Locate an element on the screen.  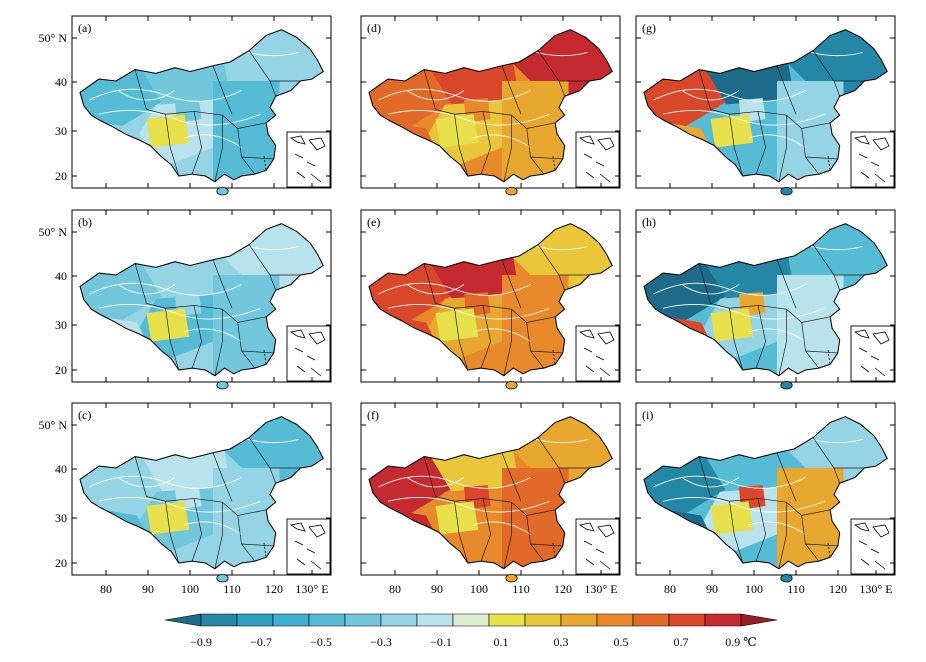
panel-label: (c) is located at coordinates (84, 415).